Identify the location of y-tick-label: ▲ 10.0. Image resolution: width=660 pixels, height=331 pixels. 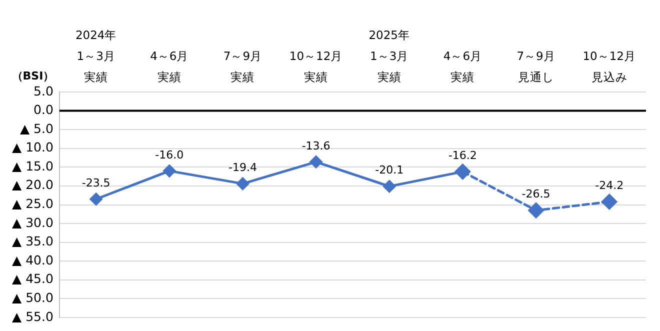
(33, 147).